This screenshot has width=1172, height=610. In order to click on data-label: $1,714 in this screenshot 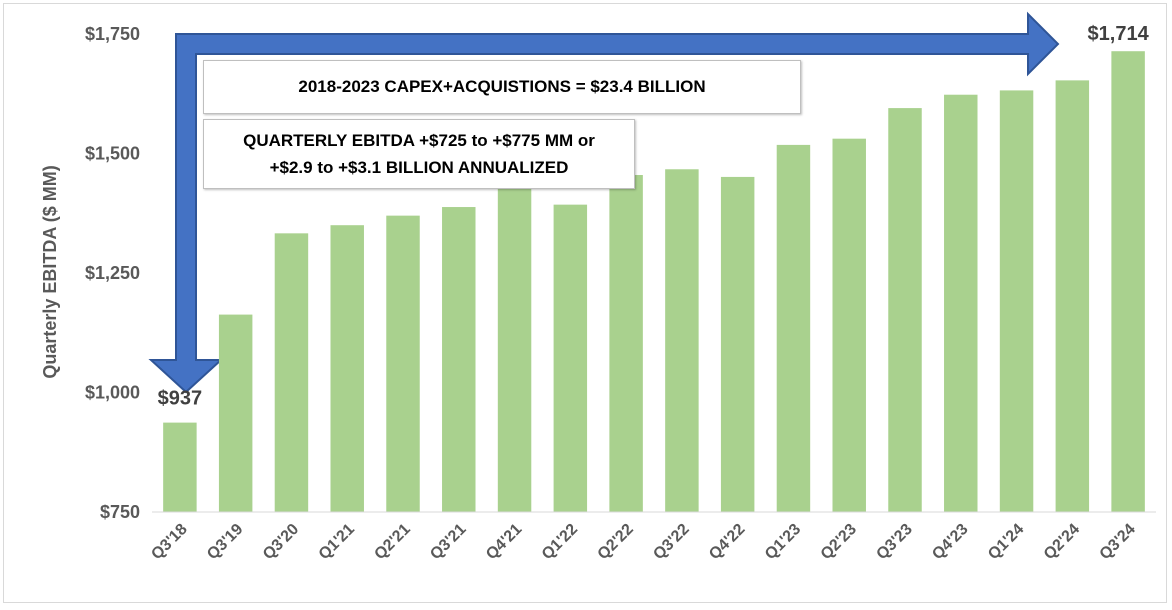, I will do `click(1119, 34)`.